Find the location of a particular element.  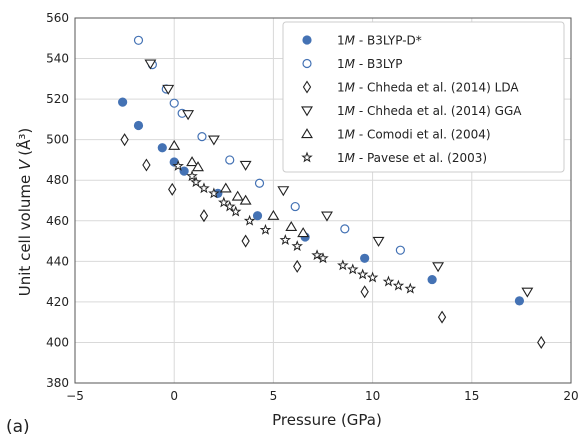

panel-label: (a) is located at coordinates (18, 426).